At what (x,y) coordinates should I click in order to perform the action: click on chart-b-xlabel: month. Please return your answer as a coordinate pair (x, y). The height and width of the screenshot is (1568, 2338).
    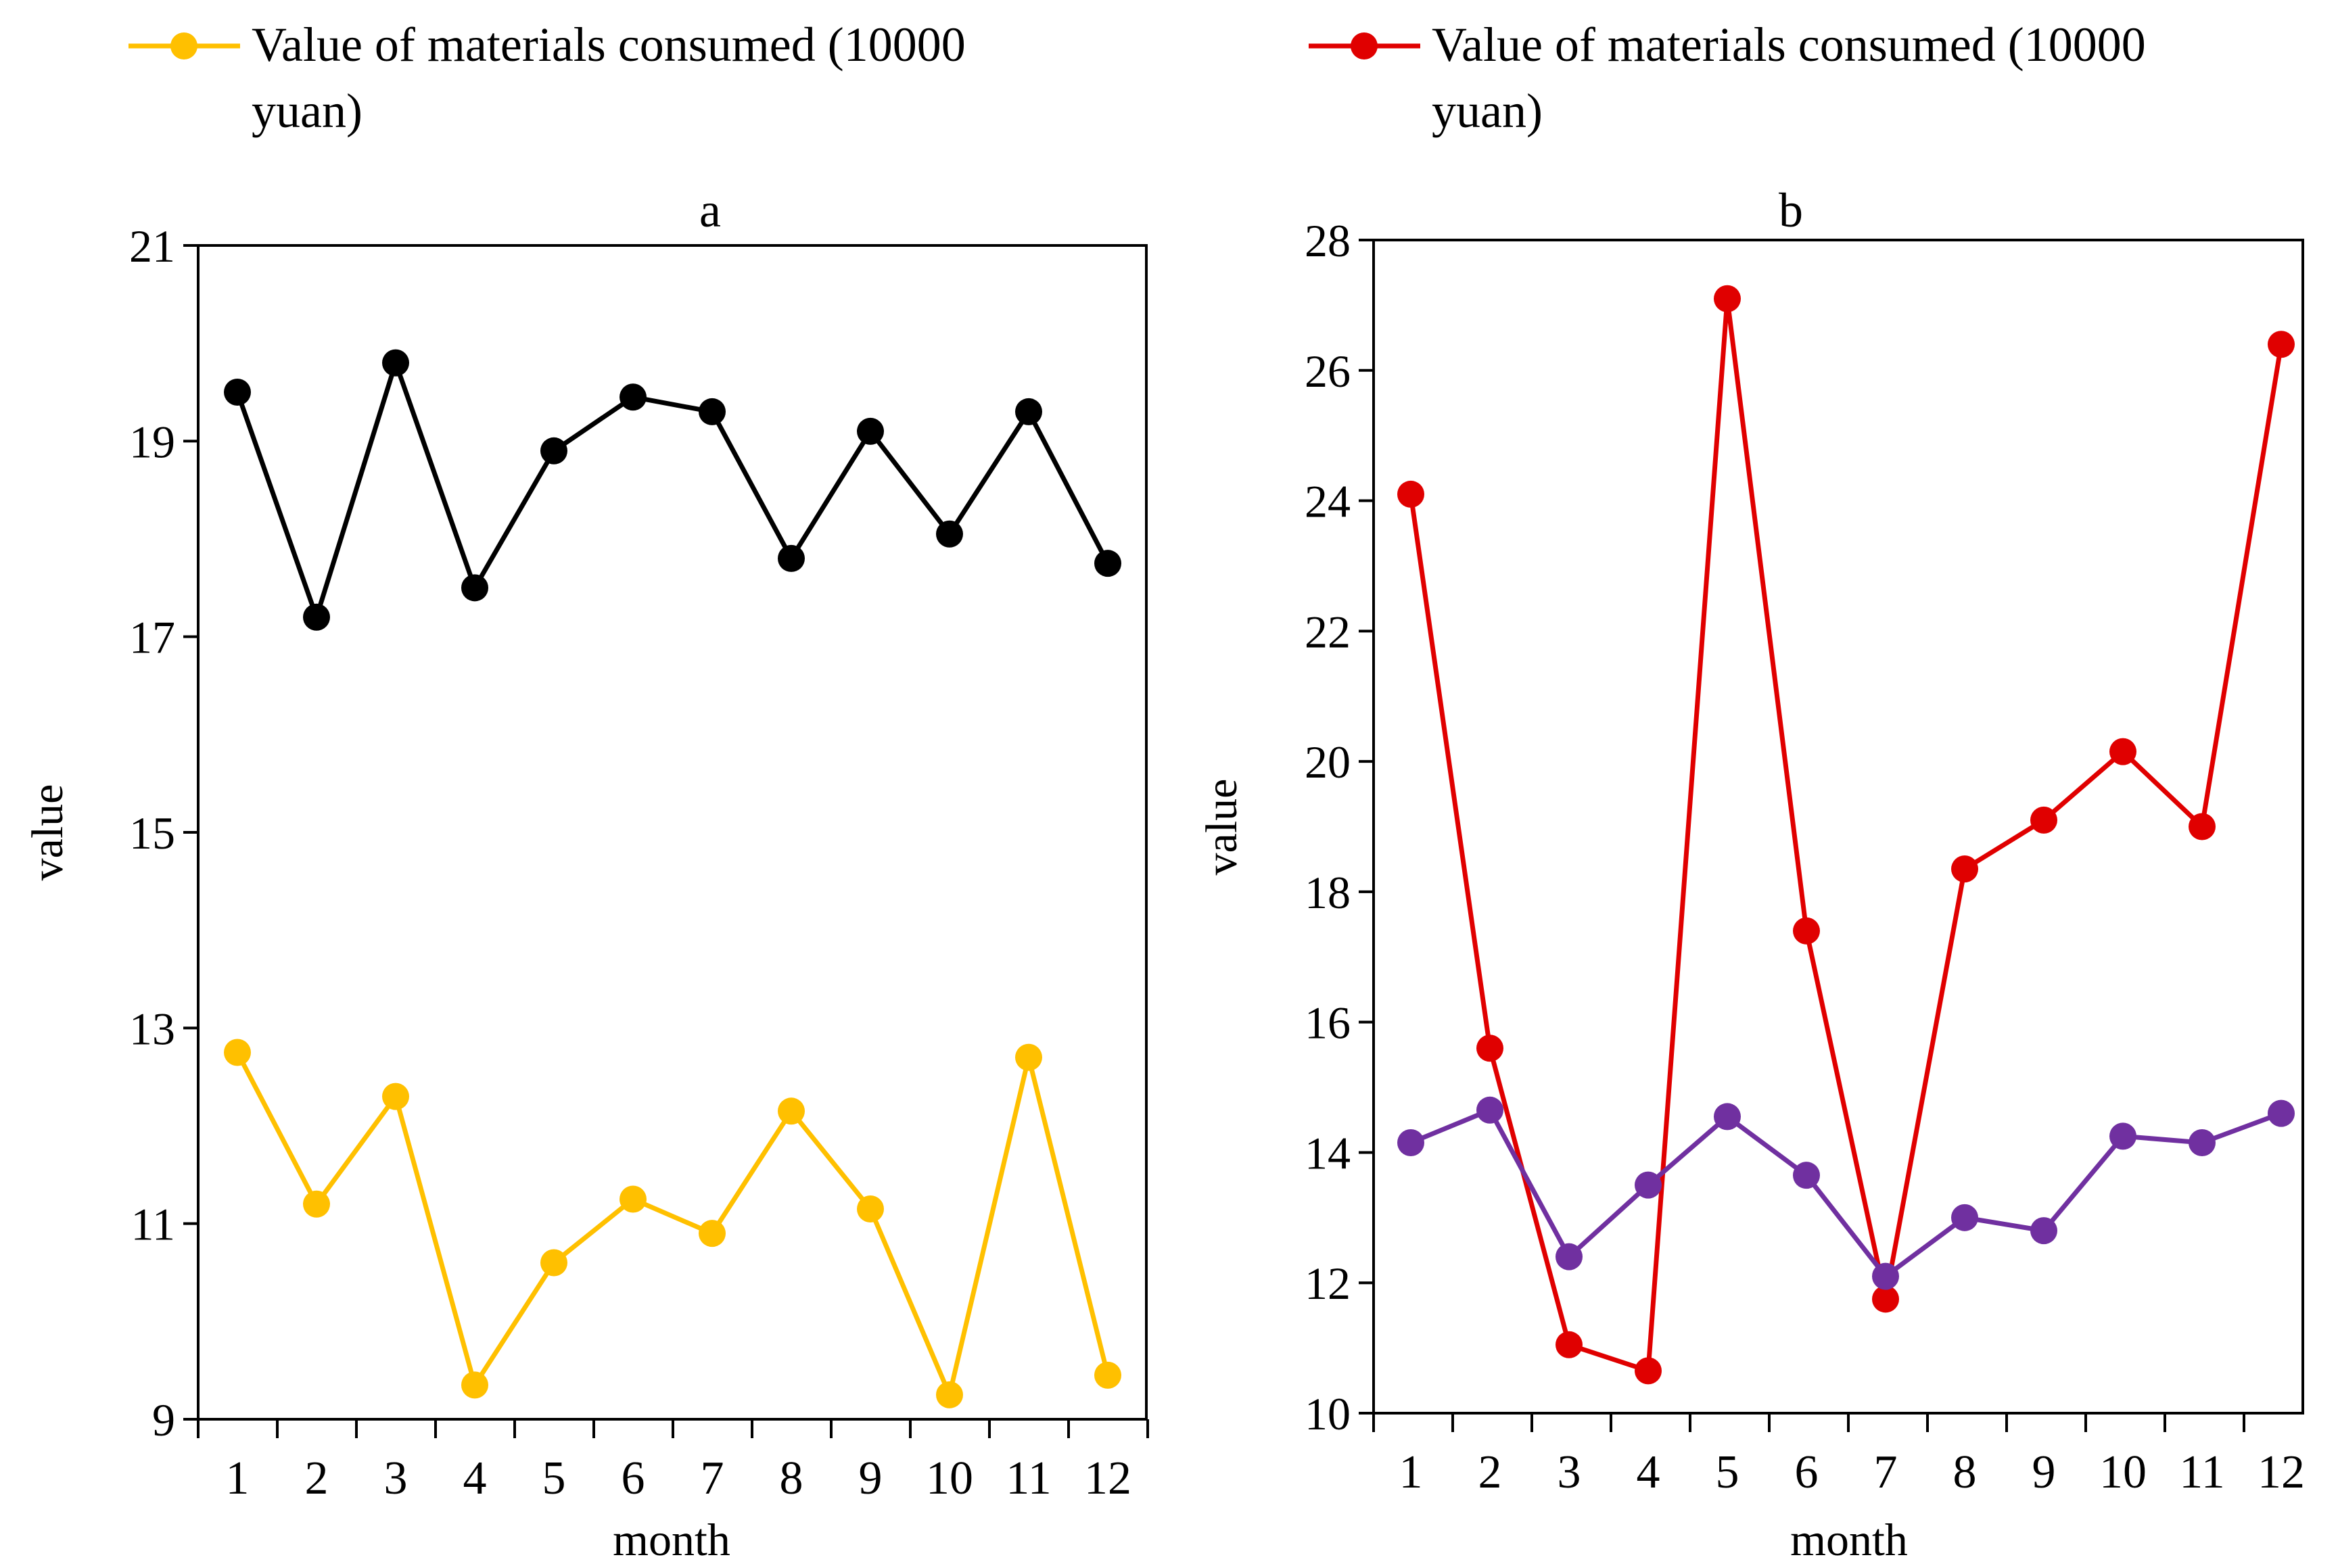
    Looking at the image, I should click on (1849, 1540).